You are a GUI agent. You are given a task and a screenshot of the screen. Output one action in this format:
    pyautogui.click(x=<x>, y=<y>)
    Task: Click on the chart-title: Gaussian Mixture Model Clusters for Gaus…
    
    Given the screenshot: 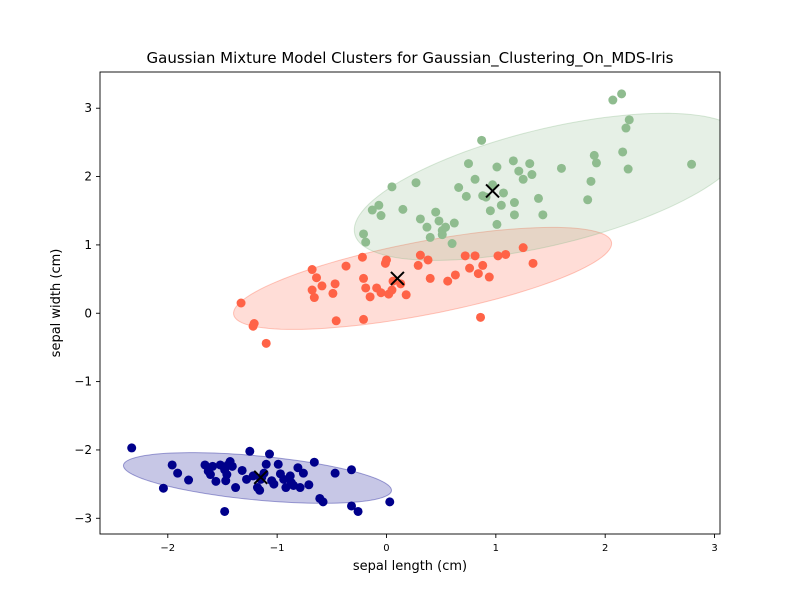 What is the action you would take?
    pyautogui.click(x=410, y=58)
    